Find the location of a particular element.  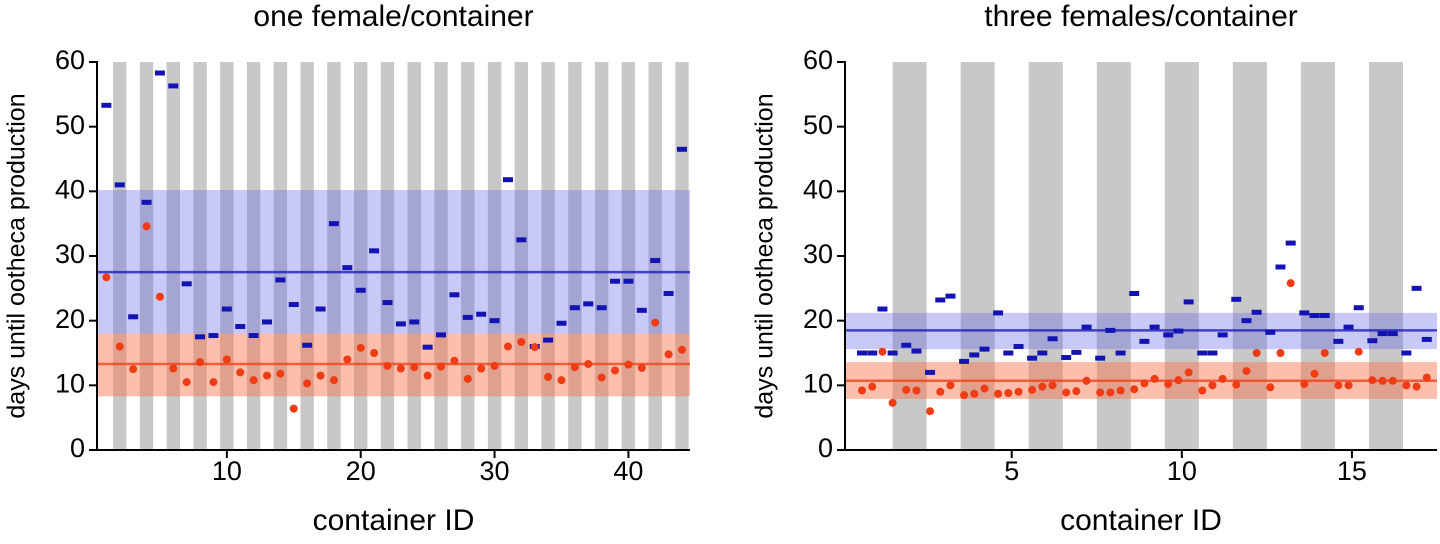

x-tick-label: 5 is located at coordinates (1011, 471).